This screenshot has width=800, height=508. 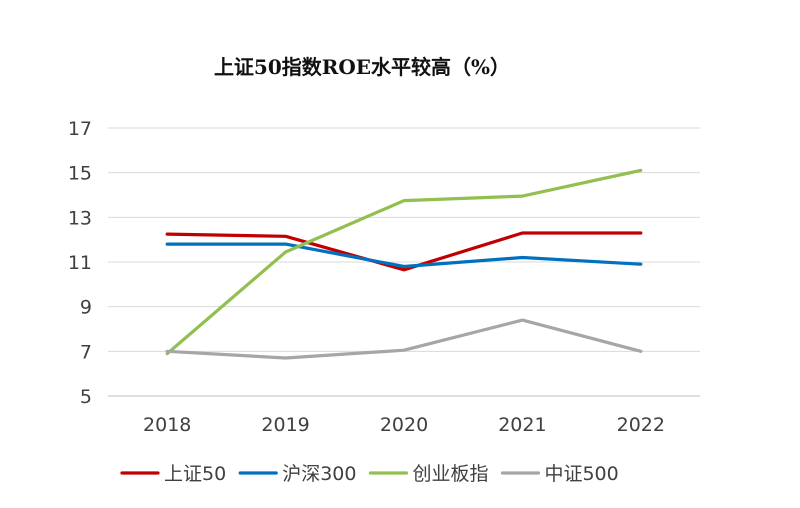 I want to click on y-axis-ticks: 5 7 9 11 13 15 17, so click(x=80, y=263).